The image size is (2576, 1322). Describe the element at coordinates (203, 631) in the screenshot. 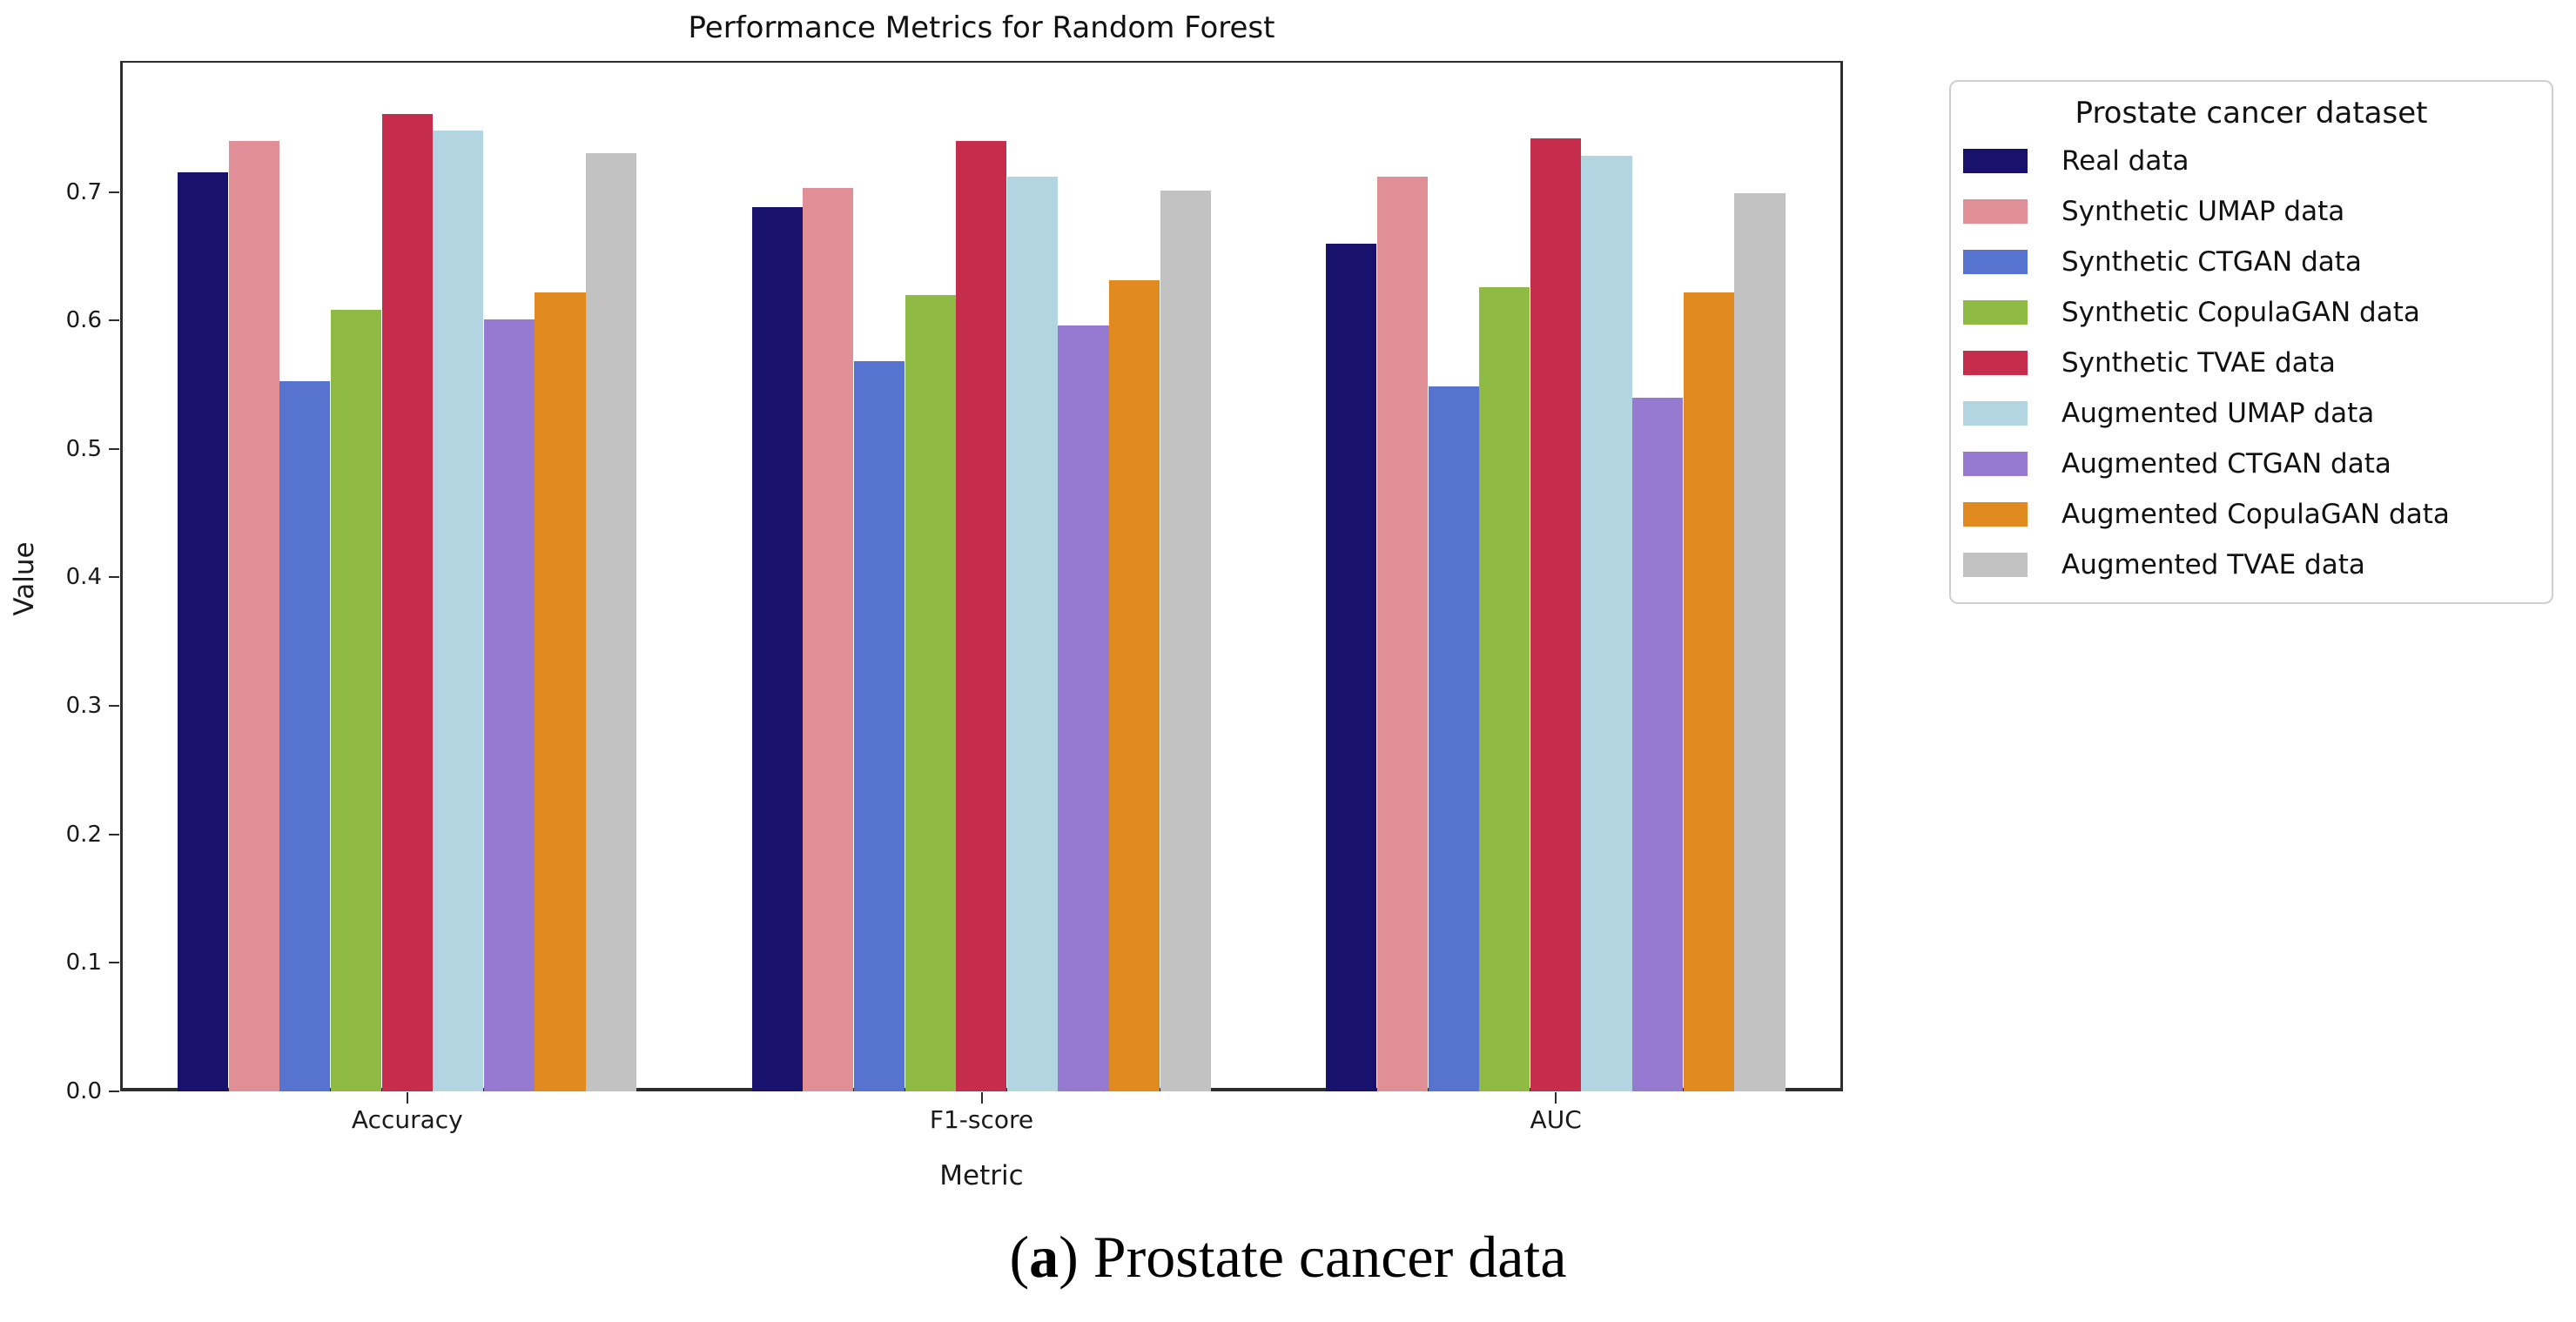

I see `bar-real-data-accuracy` at that location.